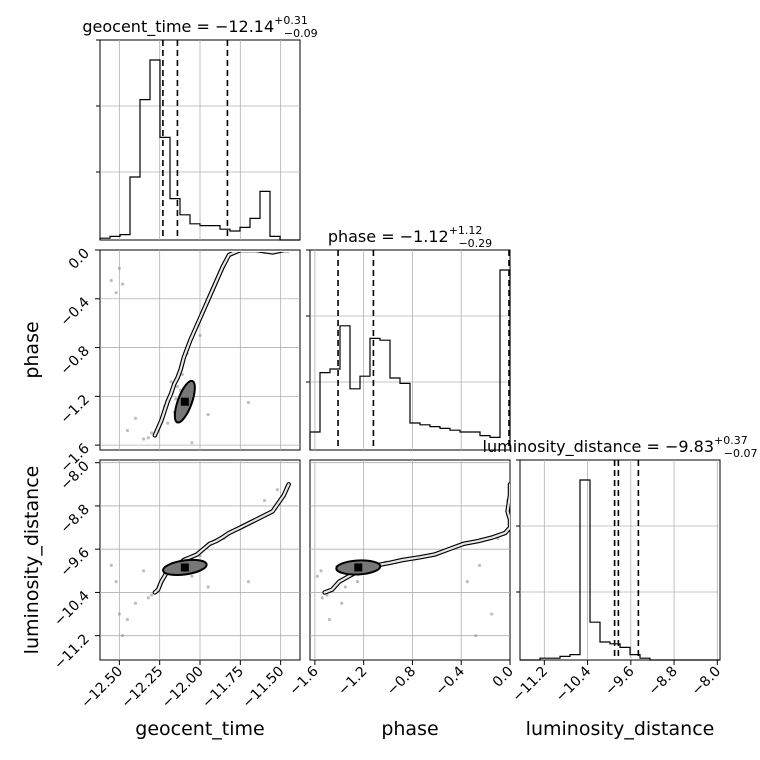 This screenshot has width=760, height=760. What do you see at coordinates (72, 652) in the screenshot?
I see `y-tick-label: −11.2` at bounding box center [72, 652].